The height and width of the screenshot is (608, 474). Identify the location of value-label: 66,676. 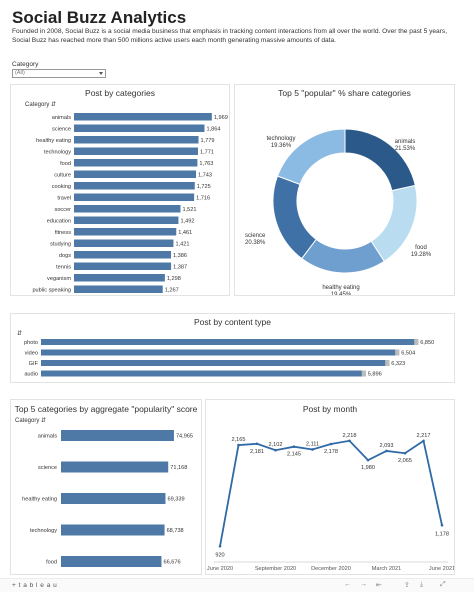
(171, 563).